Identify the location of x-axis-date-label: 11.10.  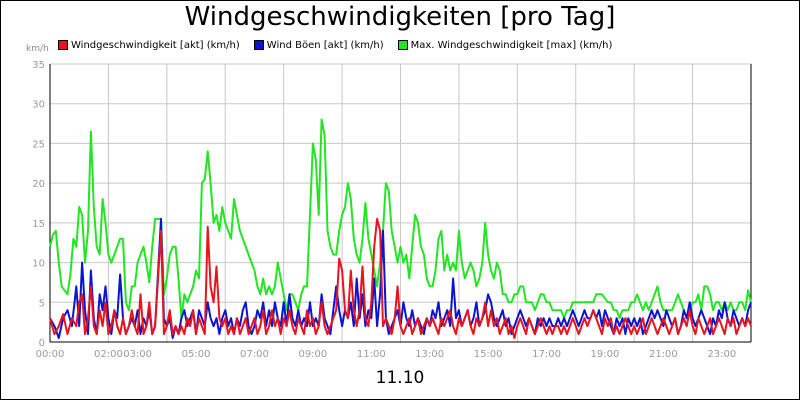
(400, 378).